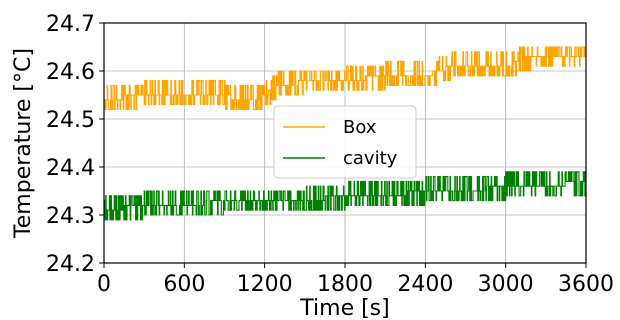 The width and height of the screenshot is (620, 320). I want to click on y-tick-label: 24.7, so click(70, 24).